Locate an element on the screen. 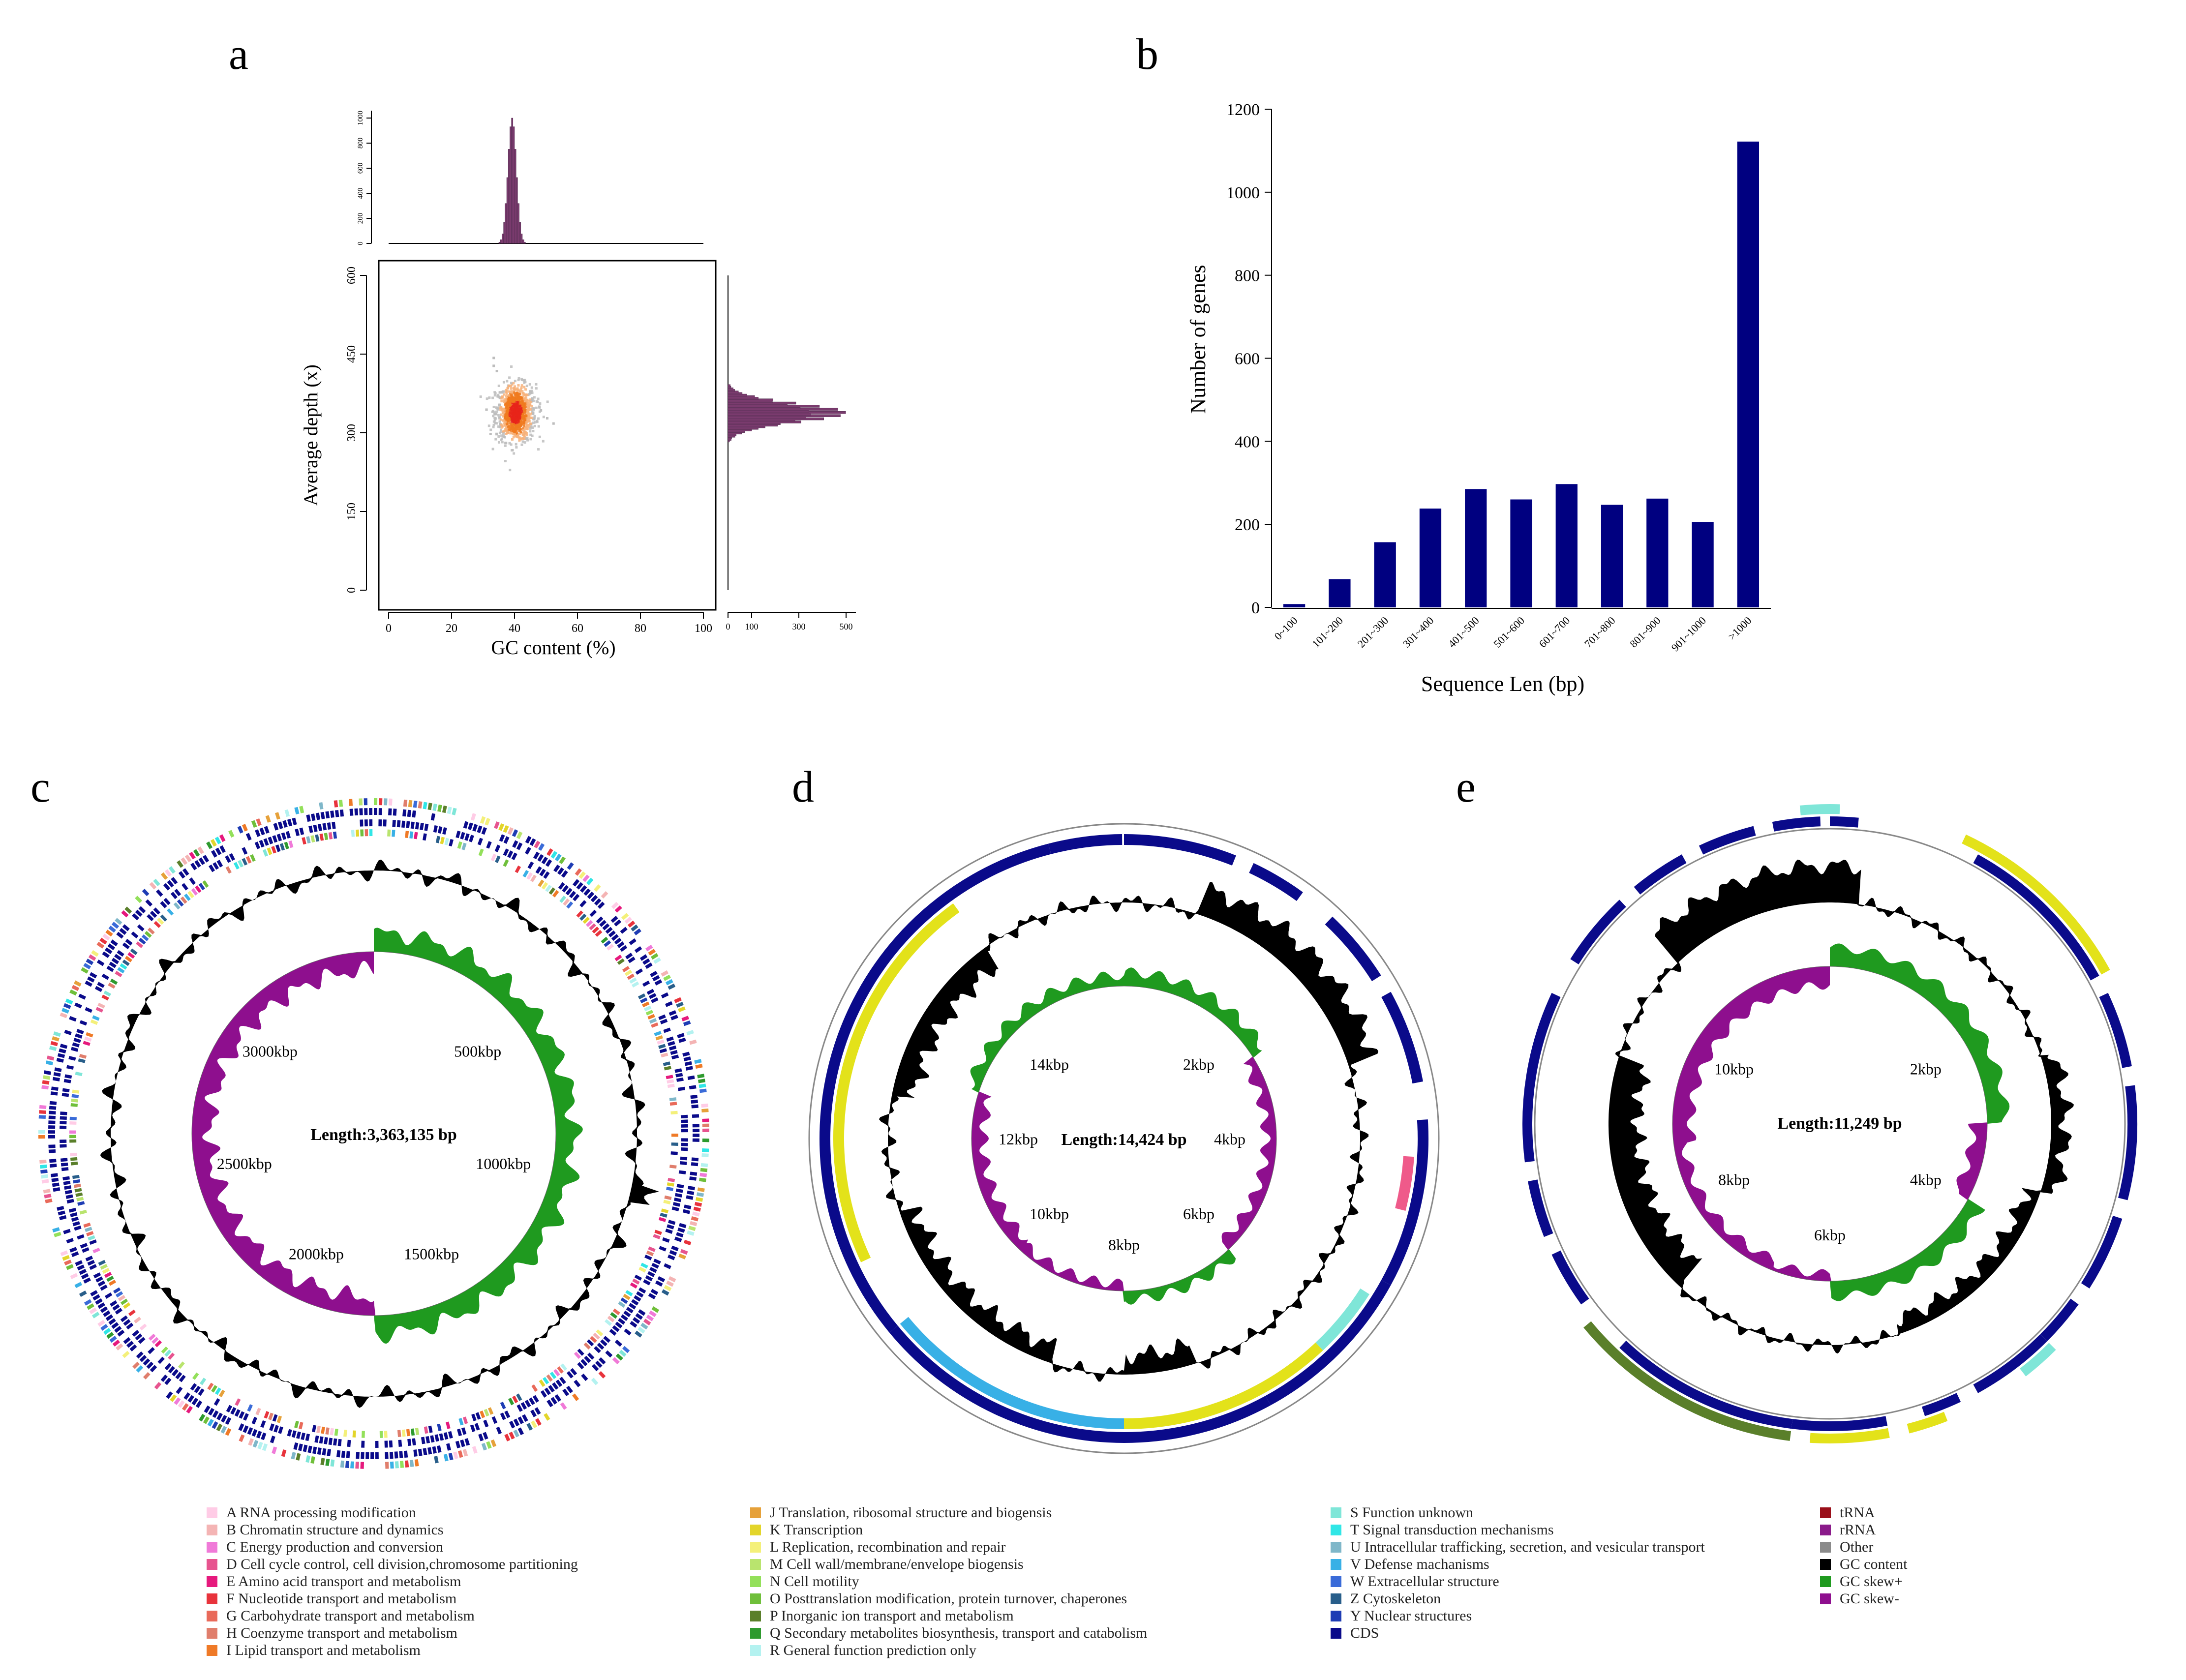  bar is located at coordinates (1748, 374).